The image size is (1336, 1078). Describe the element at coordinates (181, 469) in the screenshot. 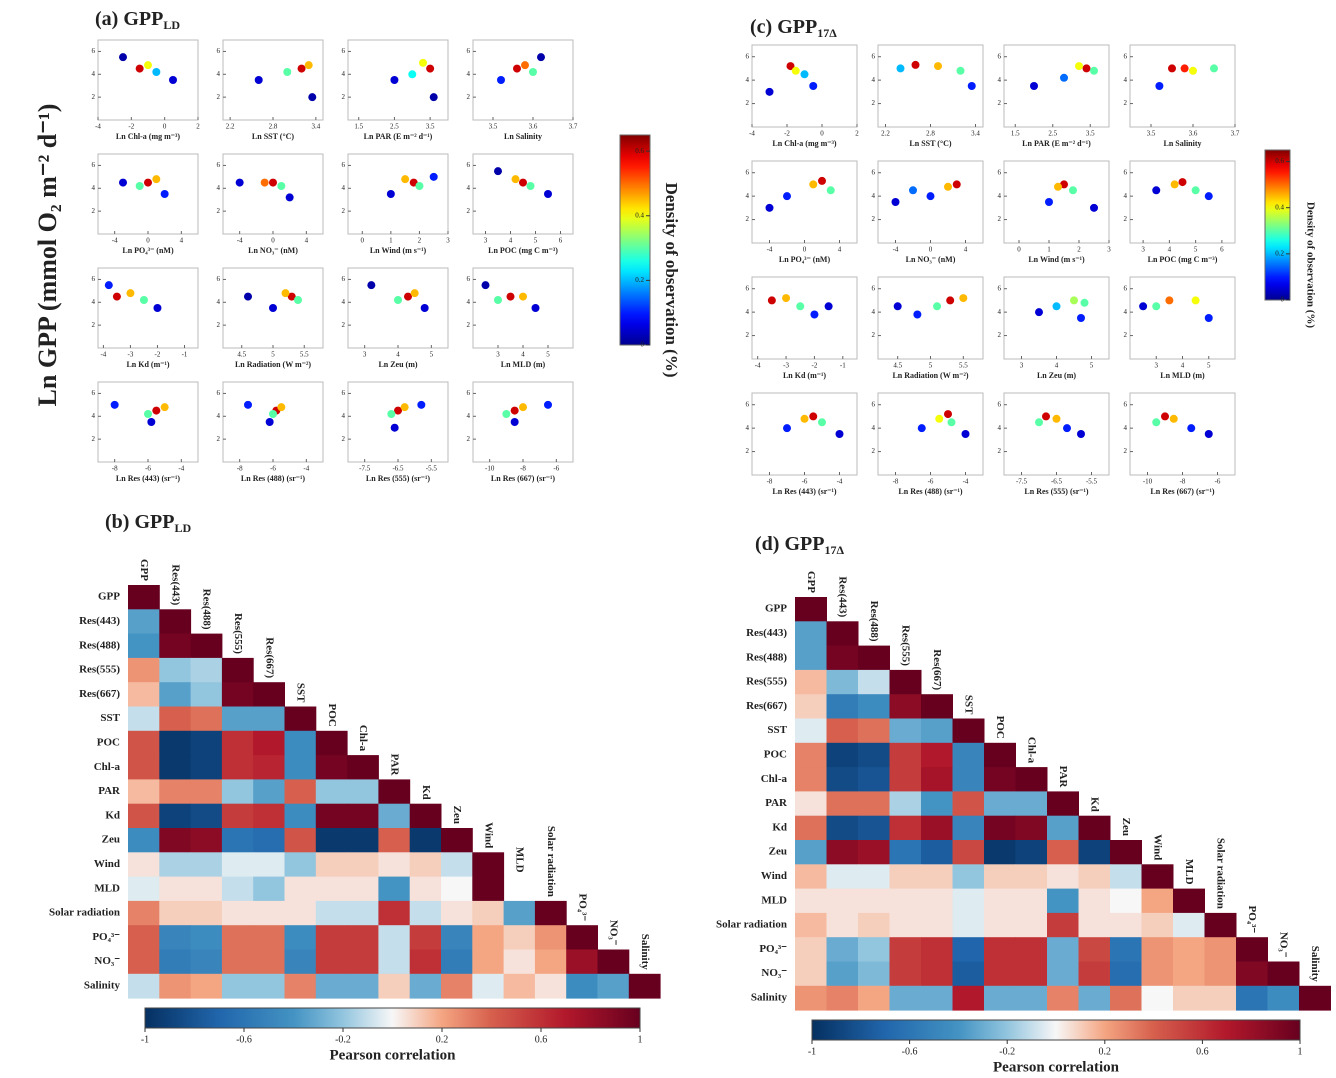

I see `x-tick-label: -4` at that location.